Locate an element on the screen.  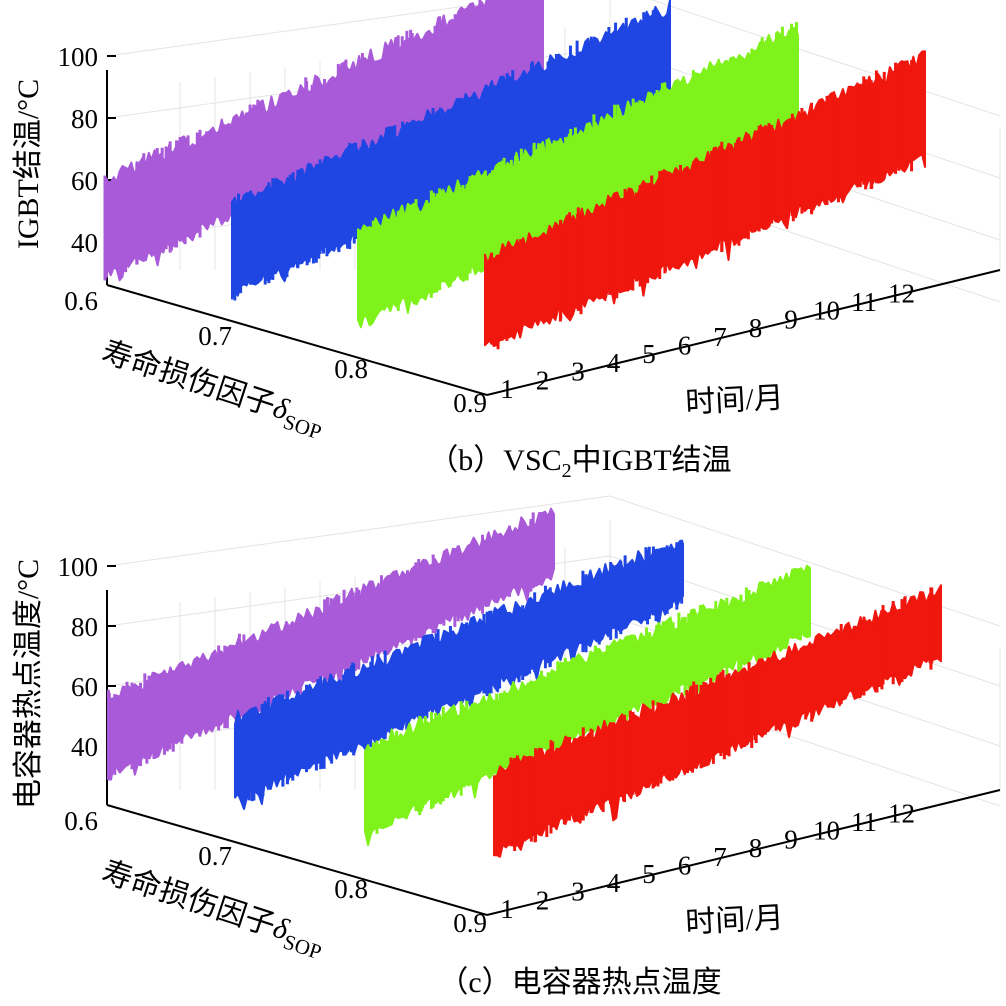
caption-sub: 2 is located at coordinates (567, 471).